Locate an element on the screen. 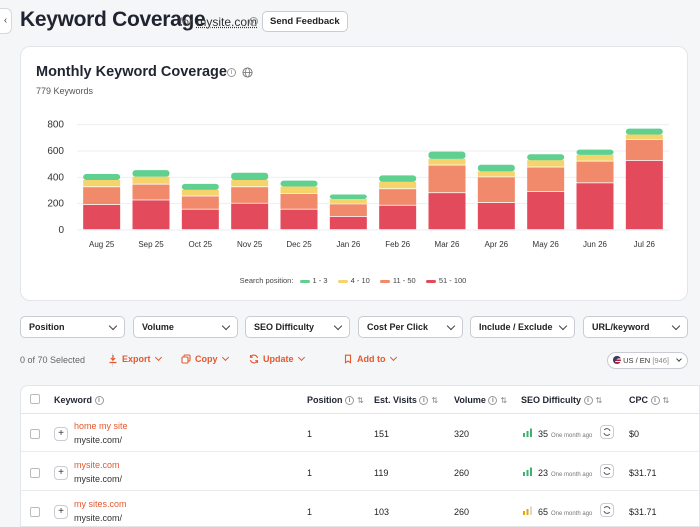 Image resolution: width=700 pixels, height=527 pixels. copy-button: Copy is located at coordinates (205, 359).